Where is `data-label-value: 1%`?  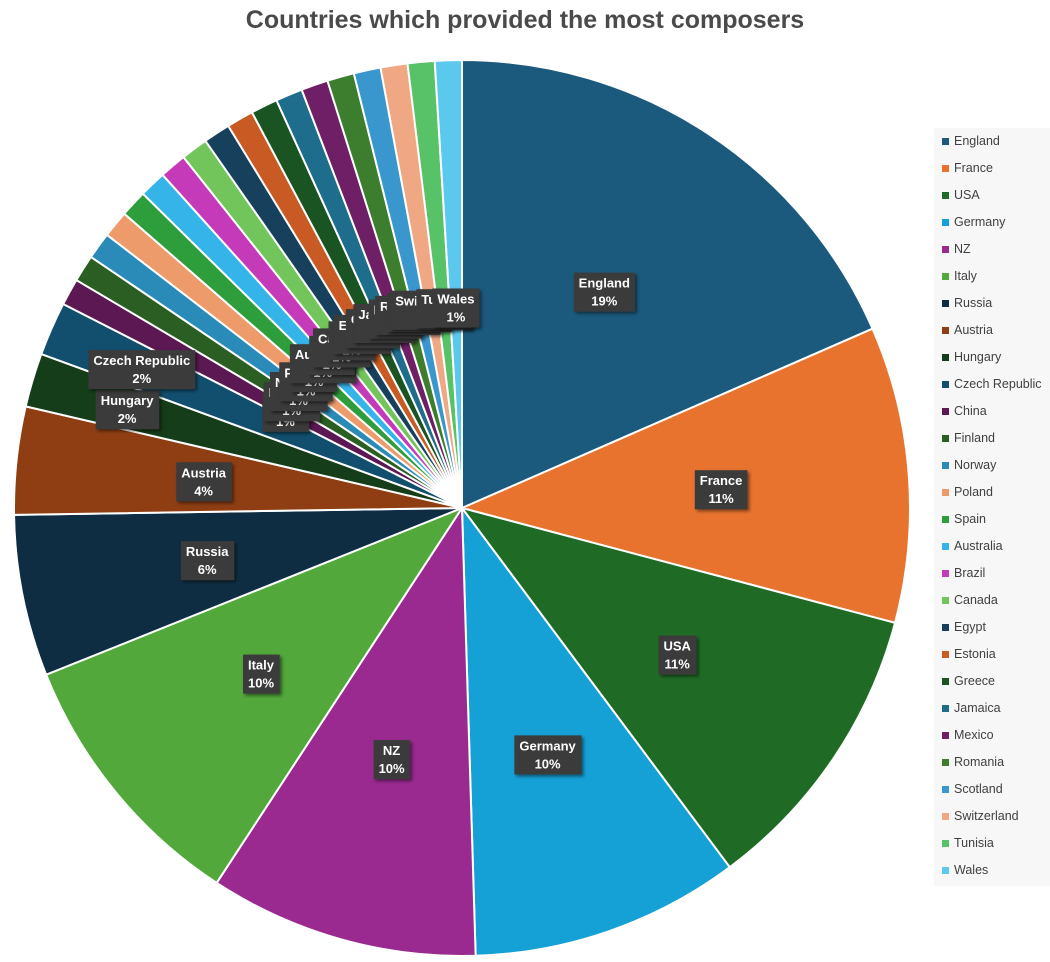 data-label-value: 1% is located at coordinates (456, 317).